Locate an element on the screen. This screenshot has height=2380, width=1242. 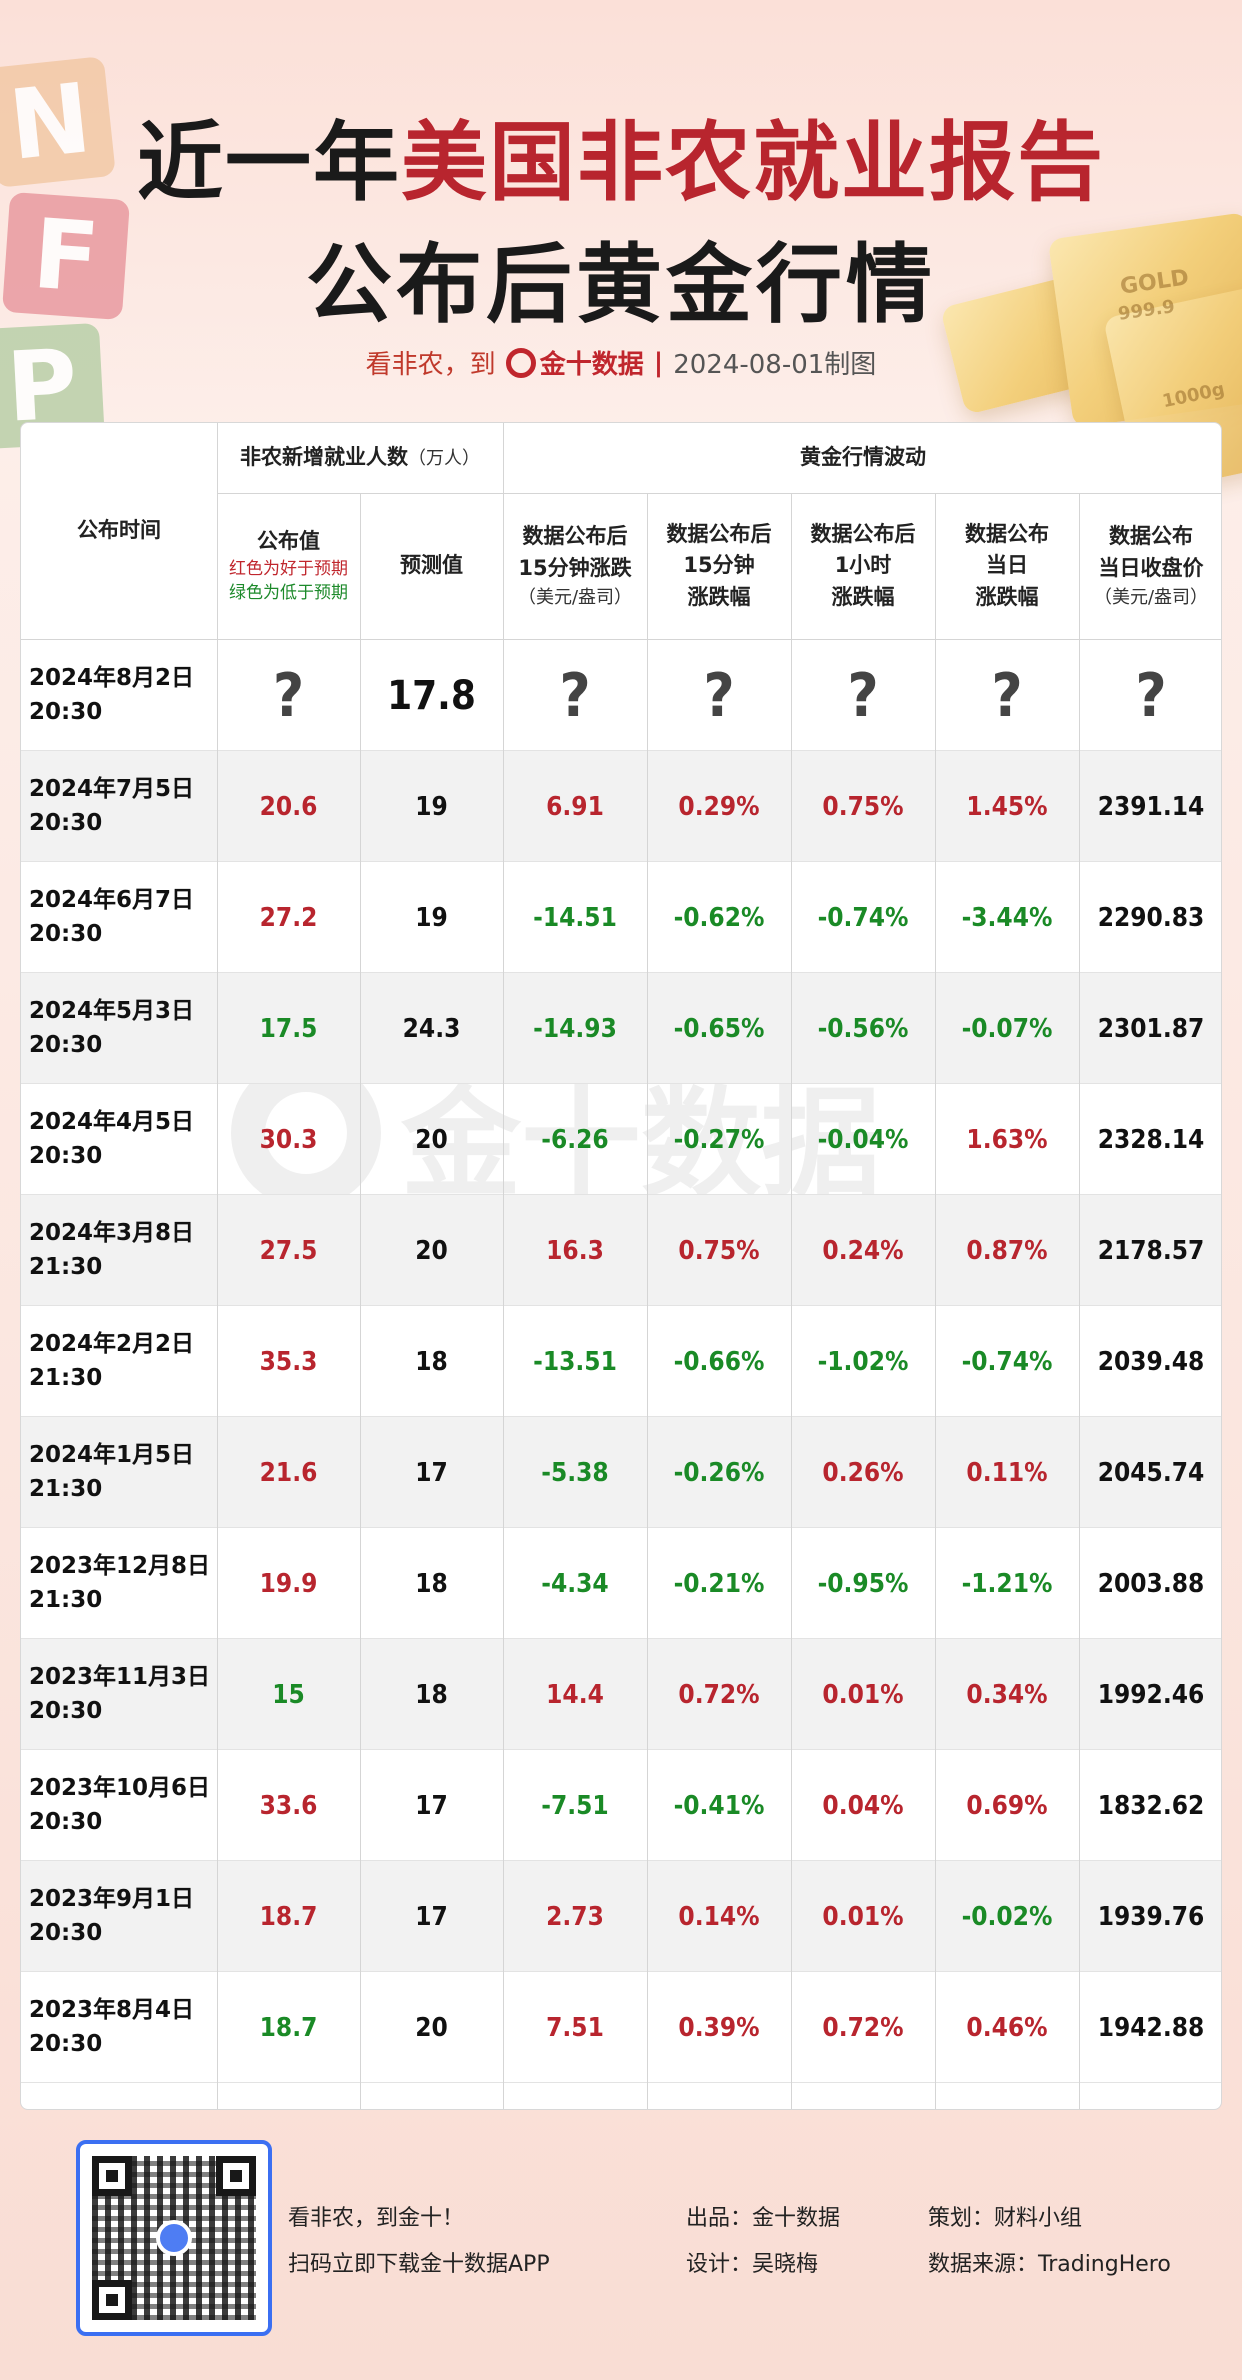
header-day-pct: 数据公布 当日 涨跌幅 is located at coordinates (1007, 566).